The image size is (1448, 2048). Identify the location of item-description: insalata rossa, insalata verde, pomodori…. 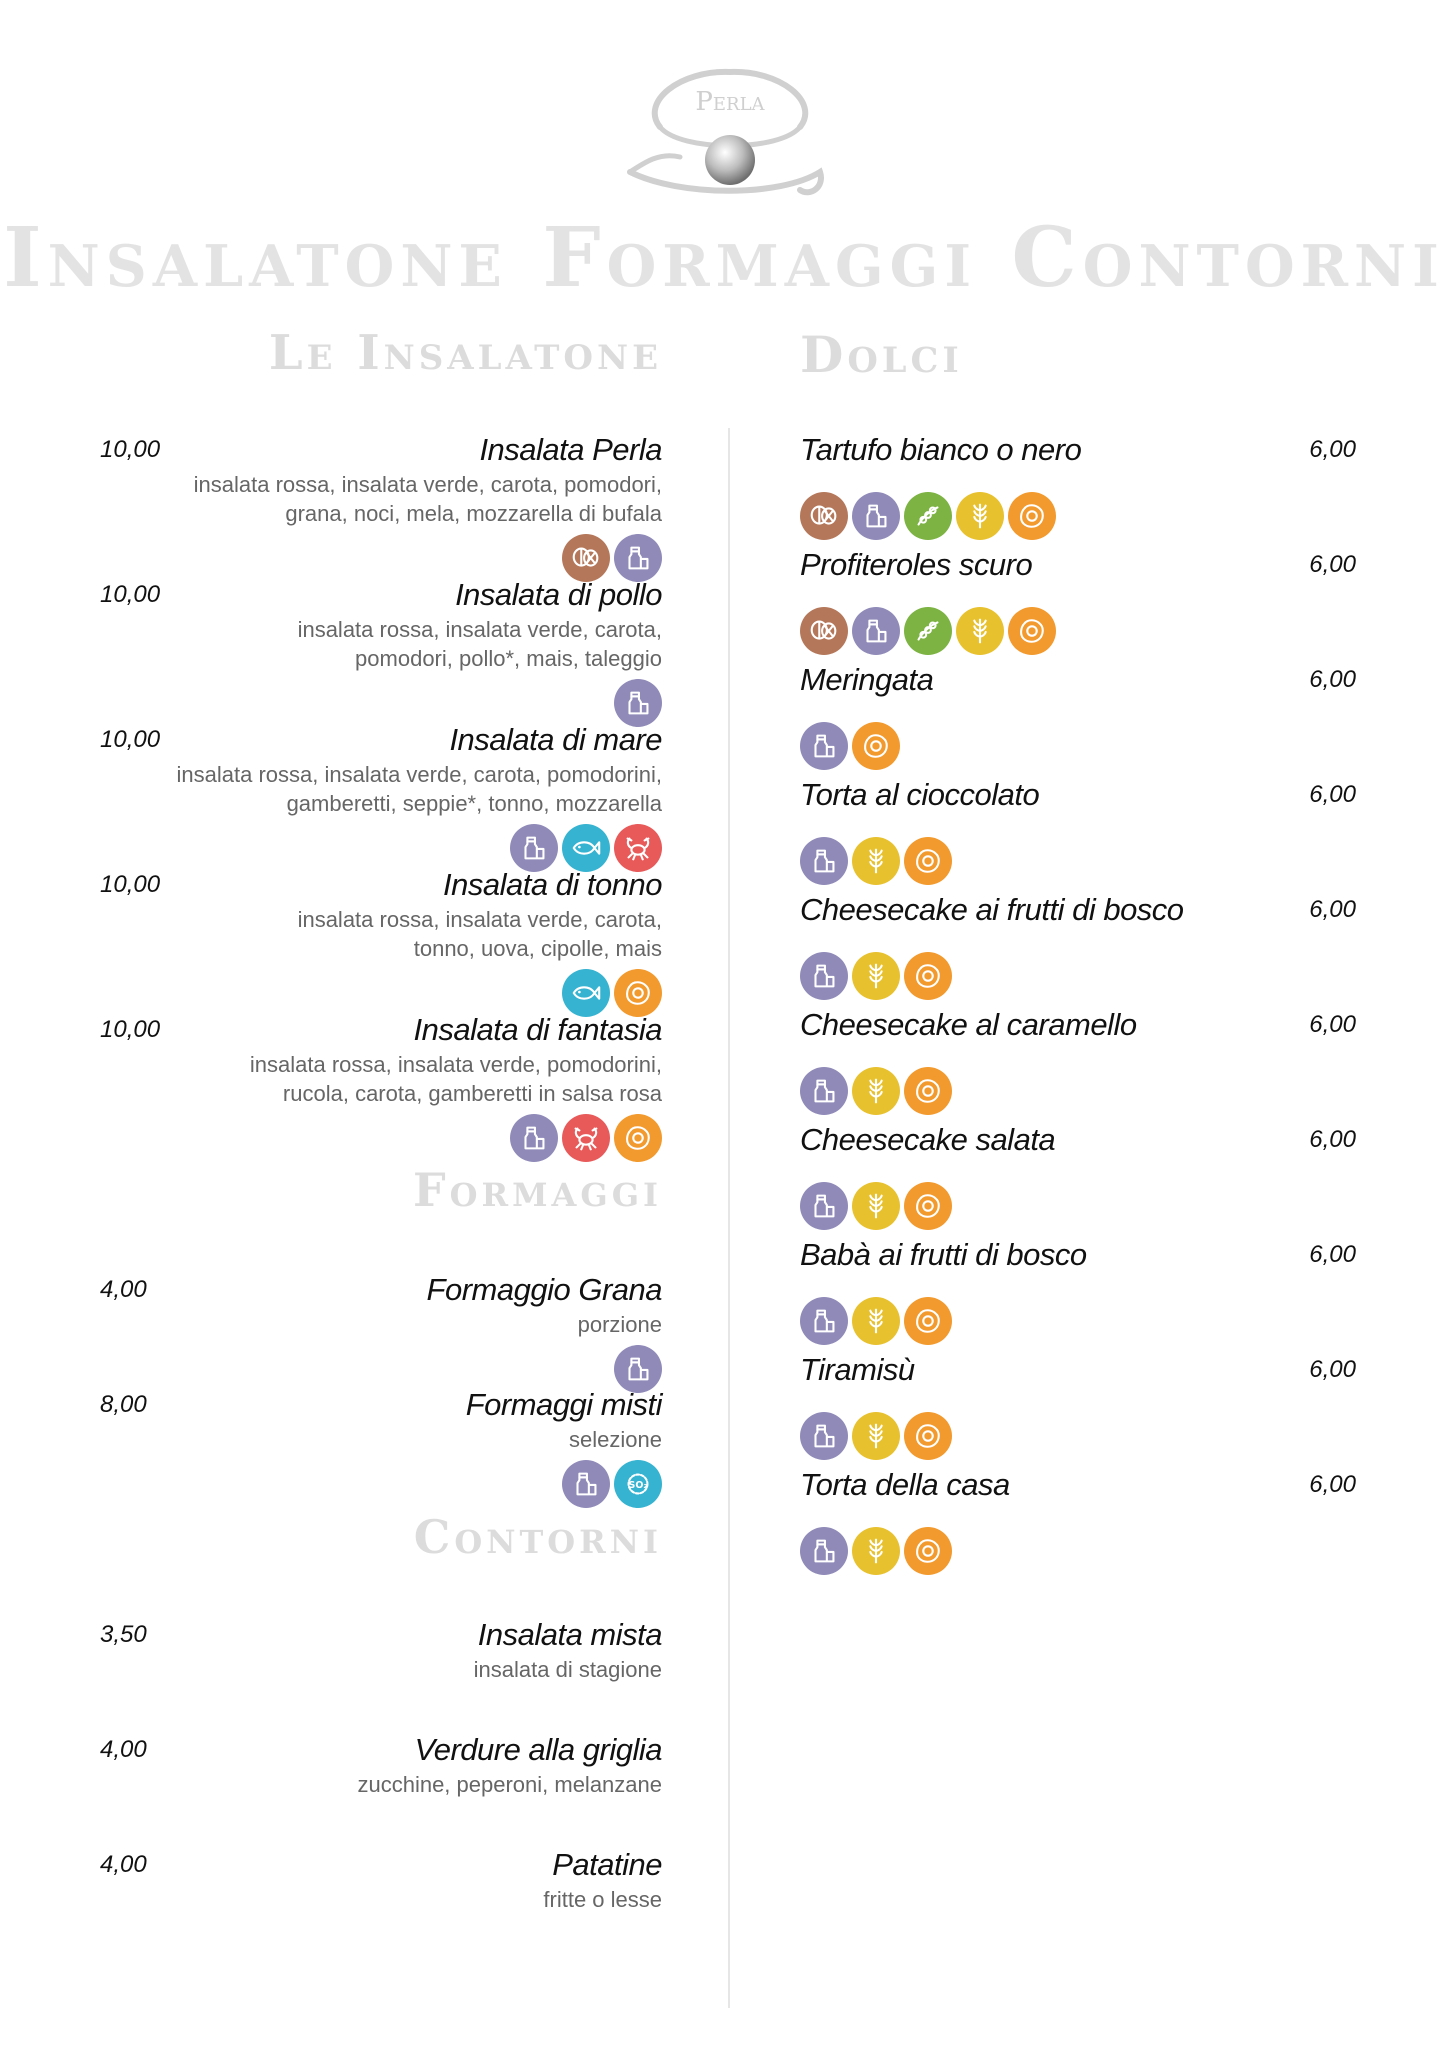
(455, 1064).